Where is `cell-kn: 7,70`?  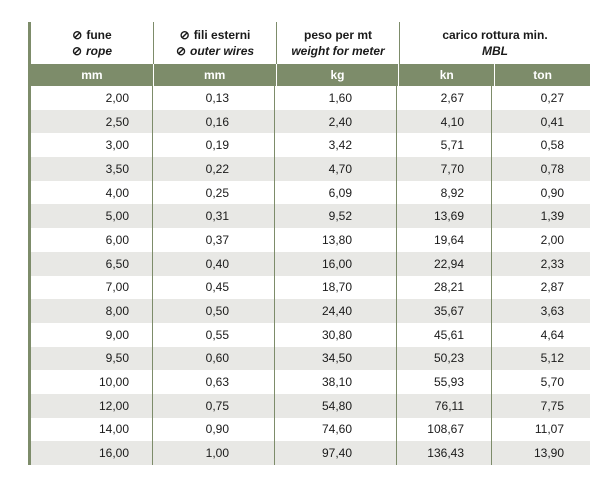 cell-kn: 7,70 is located at coordinates (444, 169).